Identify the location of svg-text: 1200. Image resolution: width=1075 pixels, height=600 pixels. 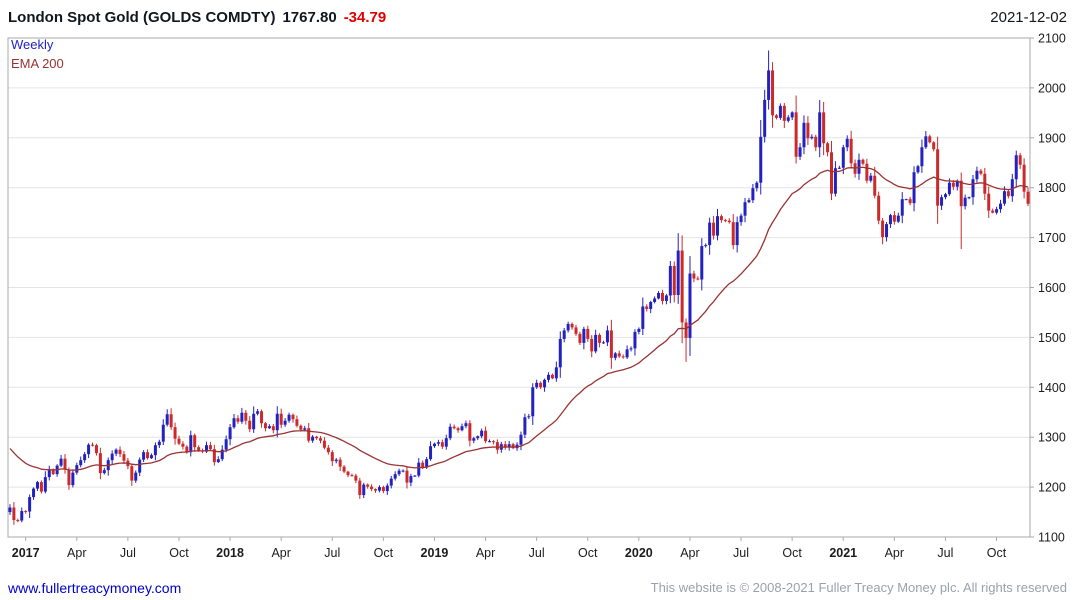
(1052, 488).